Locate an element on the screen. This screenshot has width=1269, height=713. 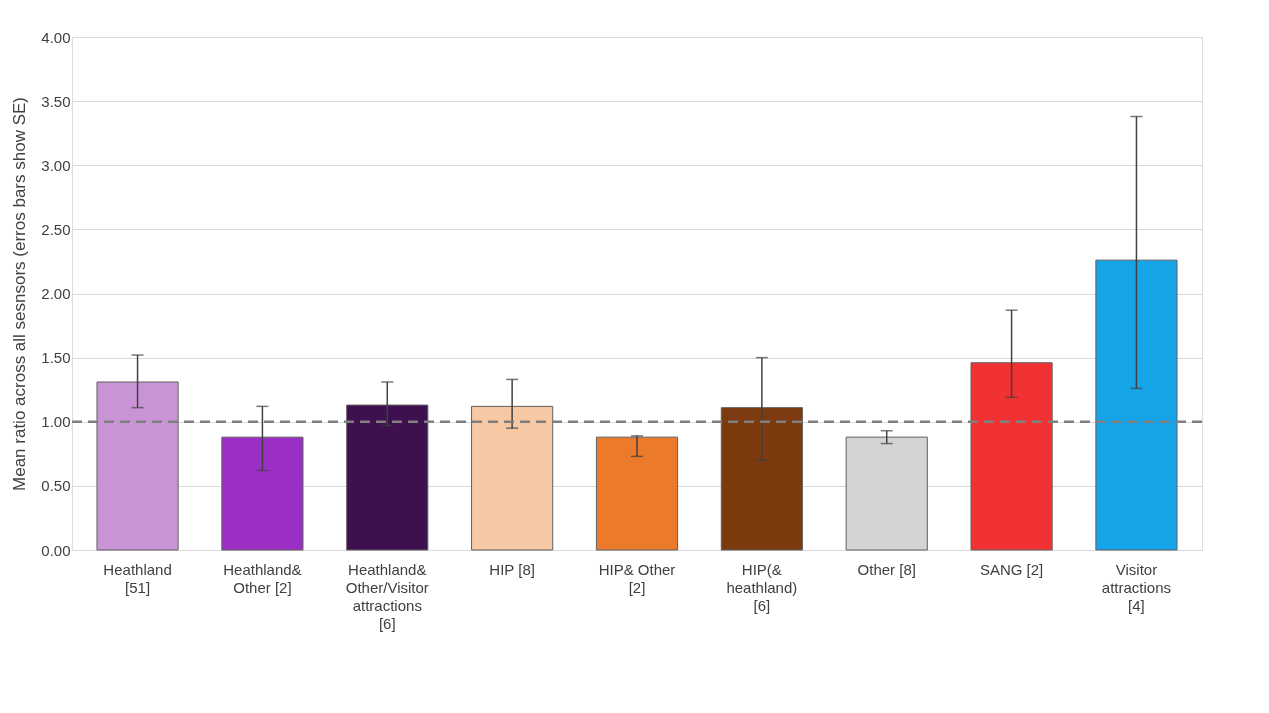
x-tick-label: HIP& Other [2] is located at coordinates (637, 578).